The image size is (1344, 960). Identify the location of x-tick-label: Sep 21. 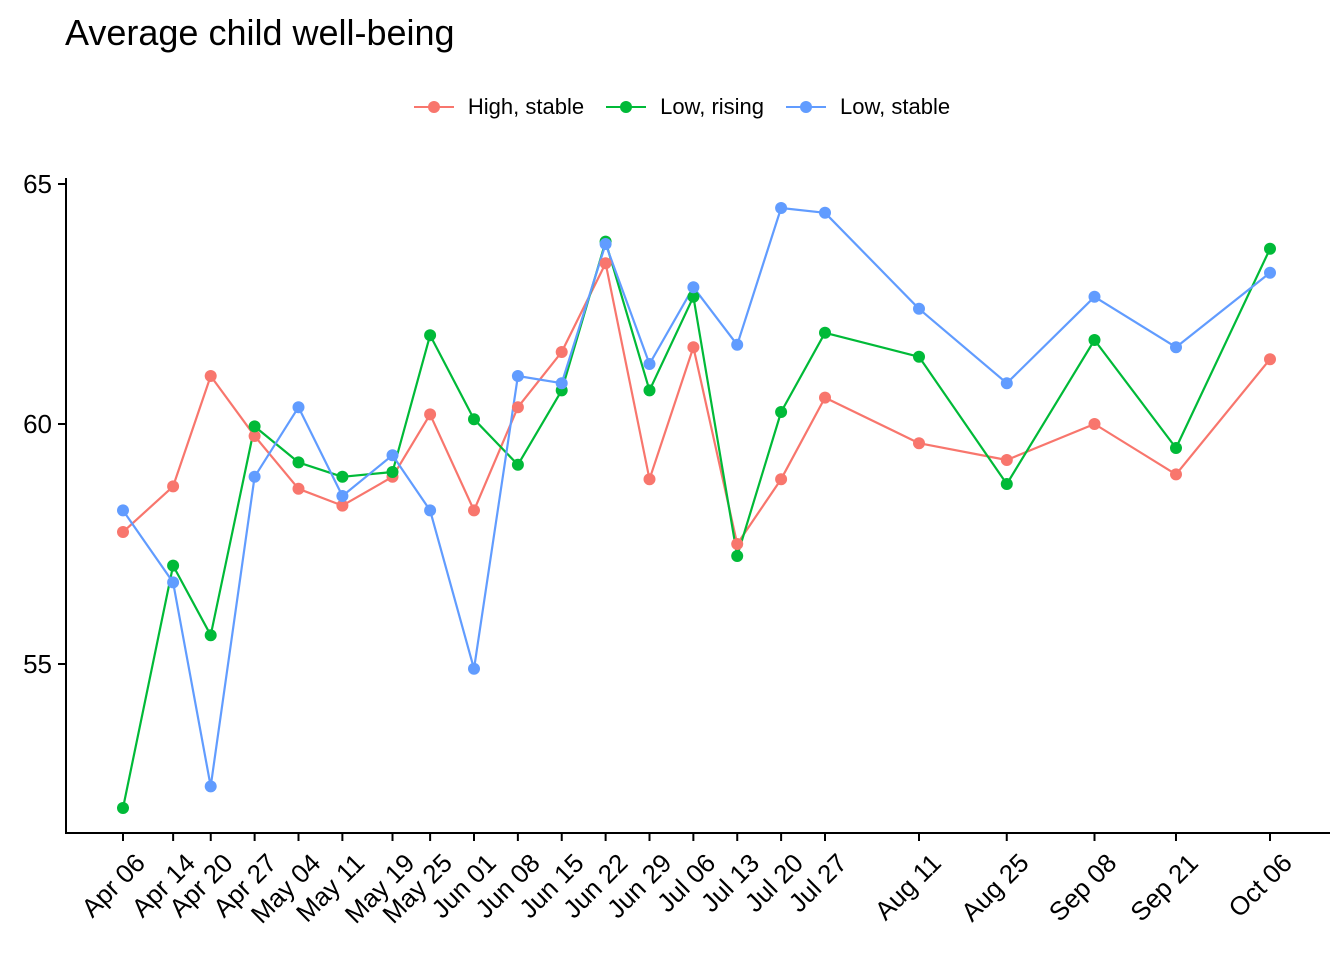
(1163, 887).